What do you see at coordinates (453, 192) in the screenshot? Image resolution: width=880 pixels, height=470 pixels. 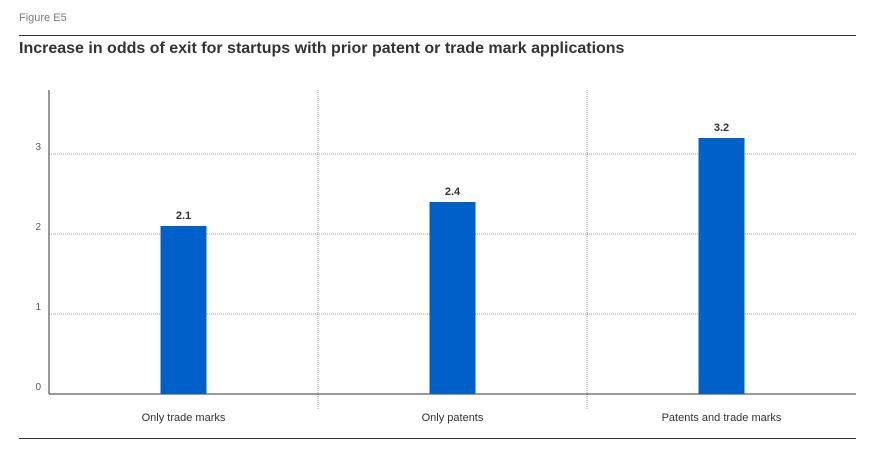 I see `data-label: 2.4` at bounding box center [453, 192].